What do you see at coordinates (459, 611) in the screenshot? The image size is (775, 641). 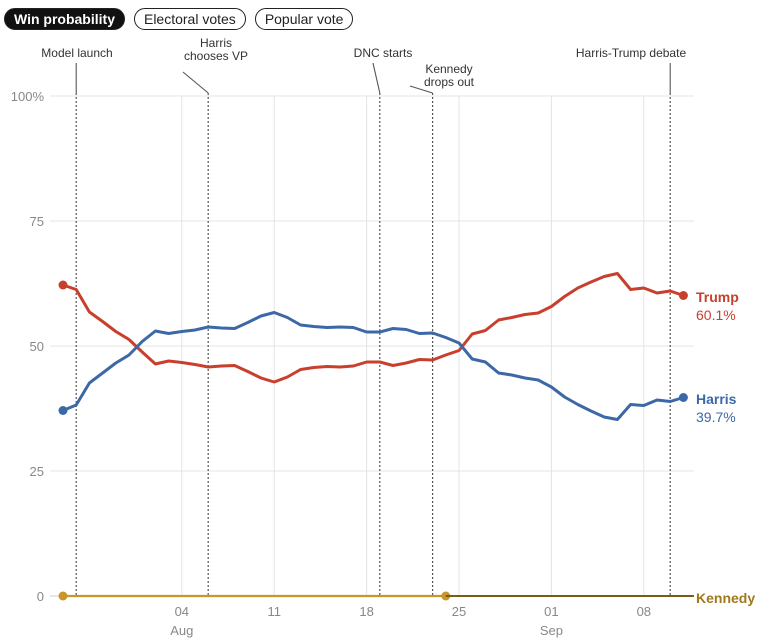 I see `x-tick-label: 25` at bounding box center [459, 611].